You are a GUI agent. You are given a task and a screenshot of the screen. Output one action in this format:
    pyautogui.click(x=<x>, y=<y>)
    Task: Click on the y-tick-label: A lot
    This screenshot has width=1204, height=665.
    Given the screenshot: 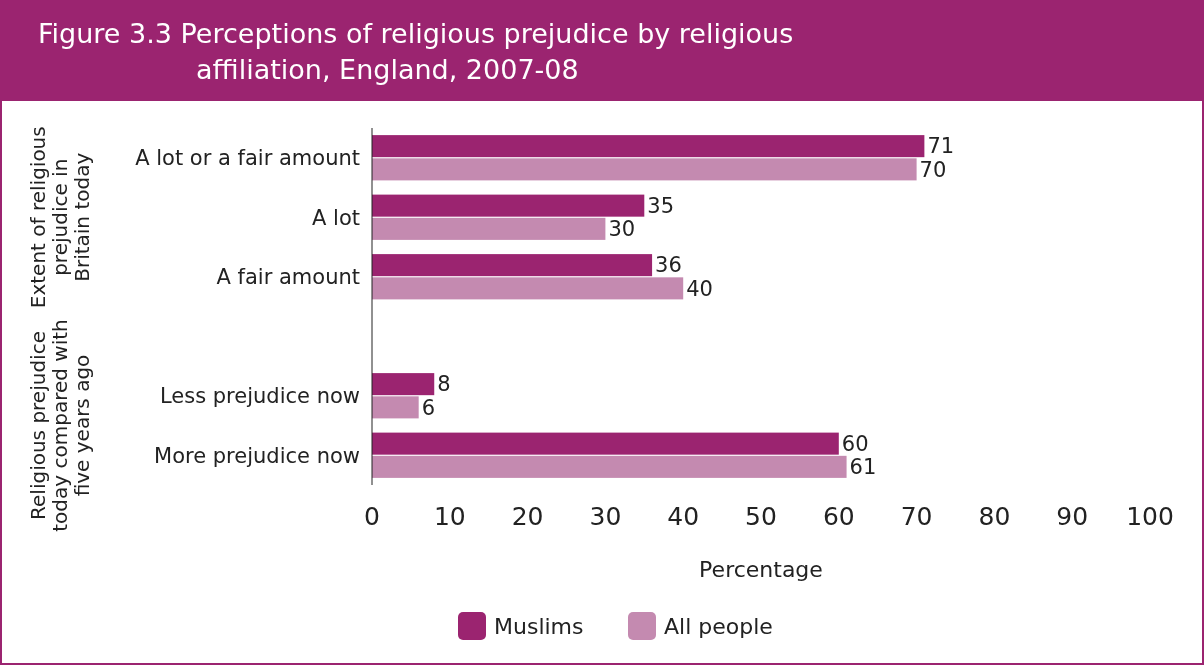 What is the action you would take?
    pyautogui.click(x=336, y=217)
    